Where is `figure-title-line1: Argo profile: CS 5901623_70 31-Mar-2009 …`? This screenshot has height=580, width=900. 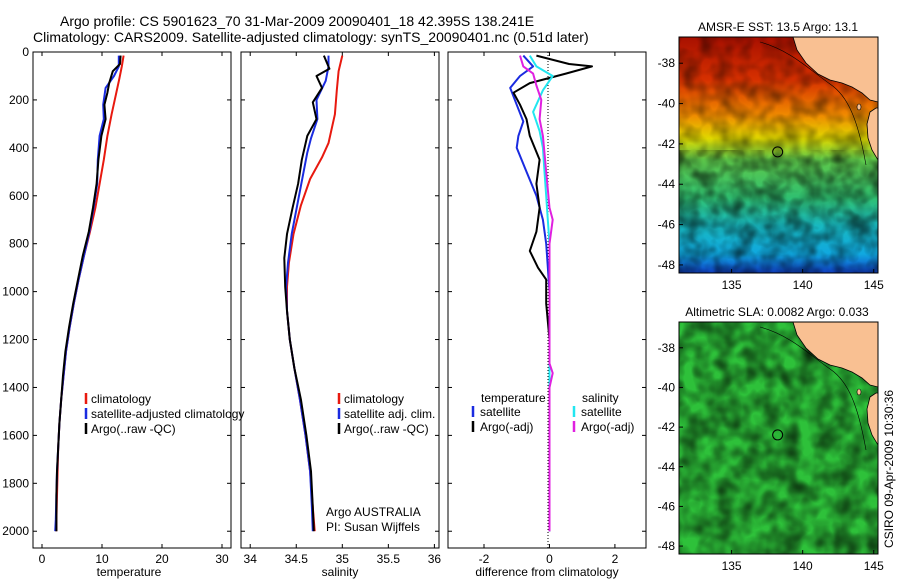 figure-title-line1: Argo profile: CS 5901623_70 31-Mar-2009 … is located at coordinates (297, 21).